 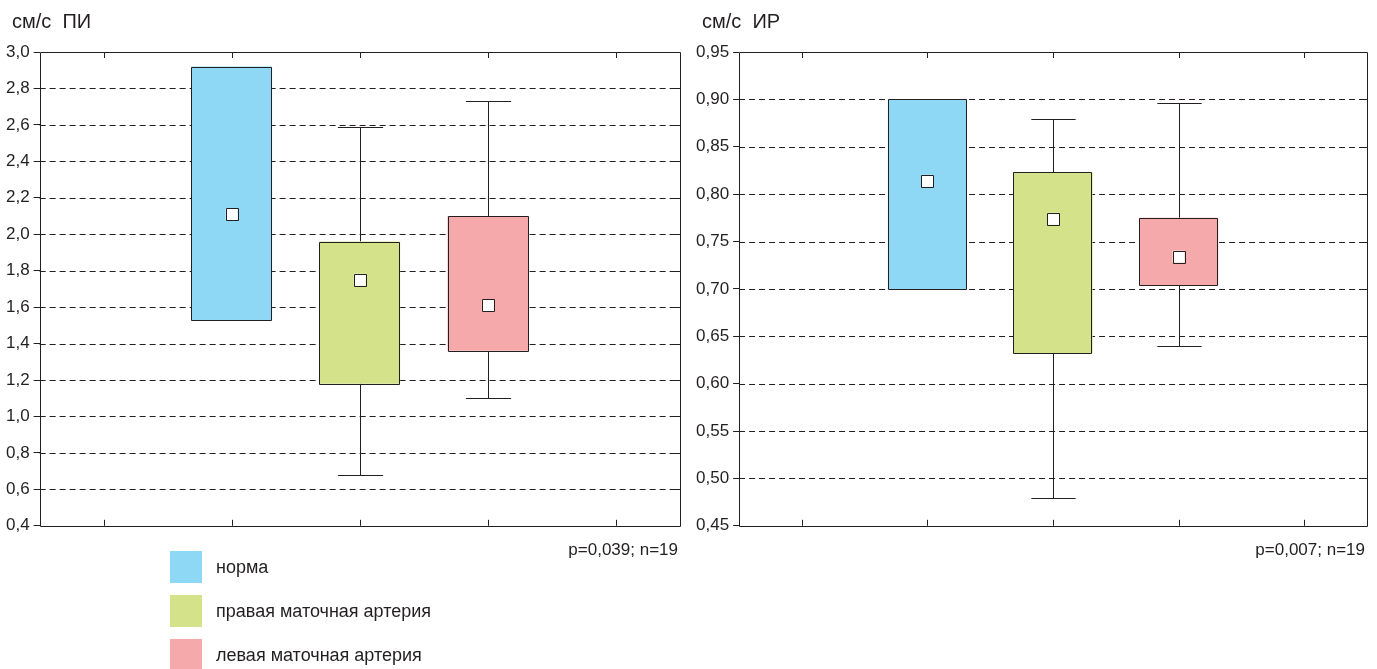 I want to click on y-tick-label: 0,50, so click(x=712, y=478).